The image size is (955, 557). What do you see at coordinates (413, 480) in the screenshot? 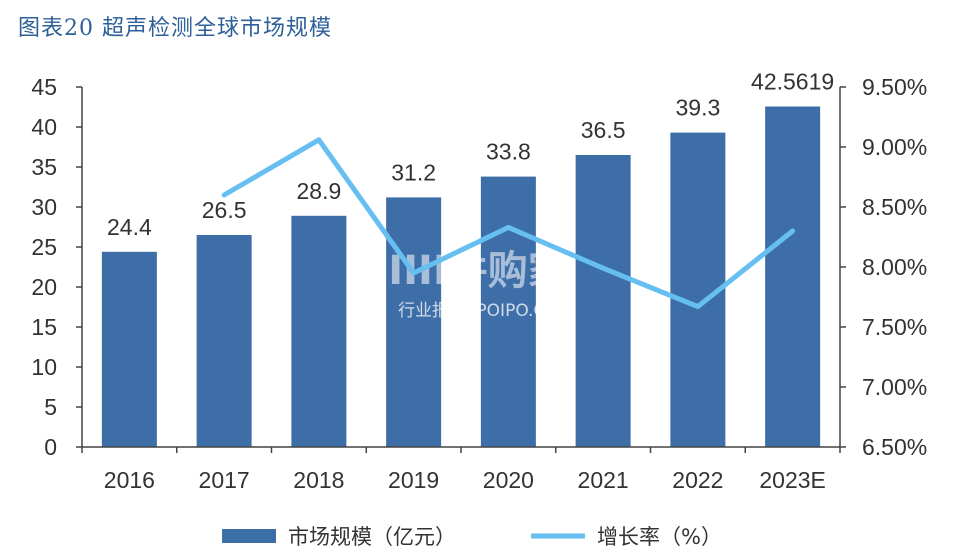
I see `x-tick-label: 2019` at bounding box center [413, 480].